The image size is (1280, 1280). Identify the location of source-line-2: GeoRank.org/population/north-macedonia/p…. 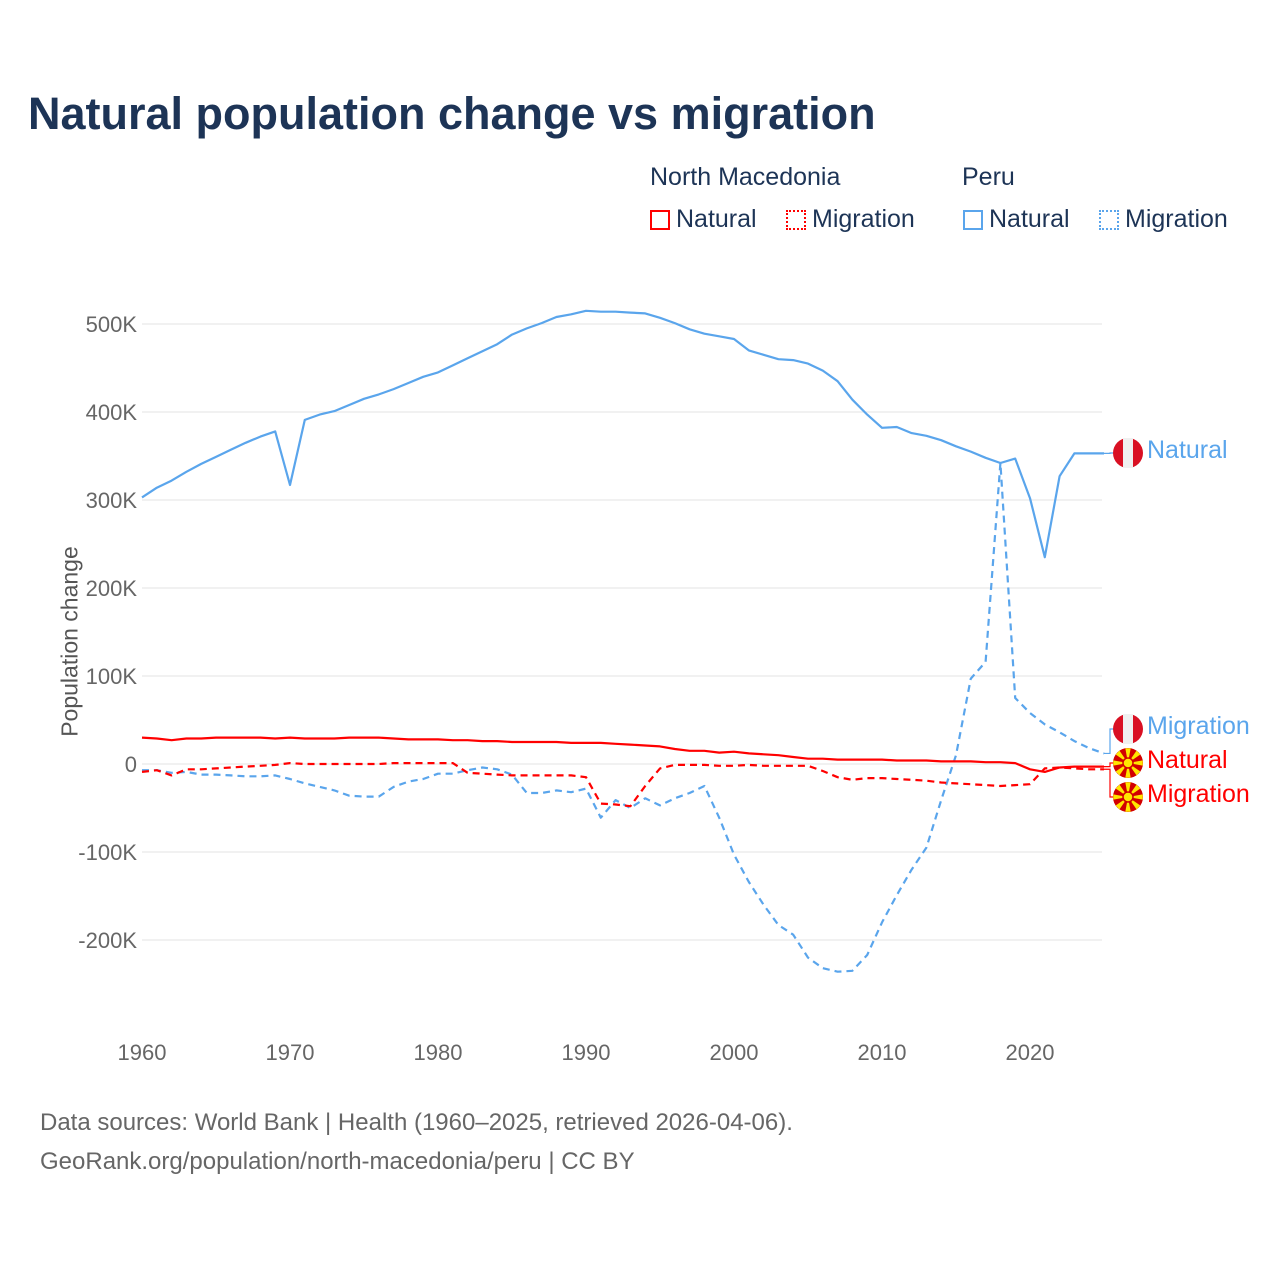
(337, 1161).